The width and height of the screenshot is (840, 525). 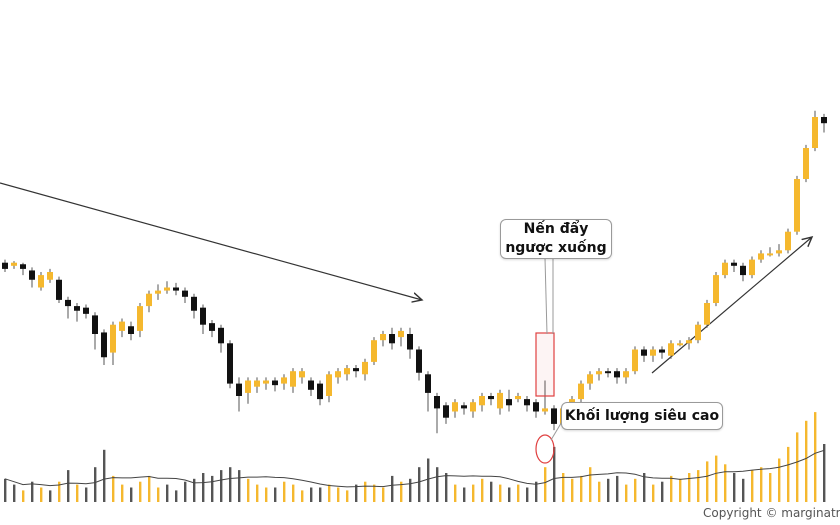 What do you see at coordinates (771, 513) in the screenshot?
I see `copyright-text: Copyright © marginatm` at bounding box center [771, 513].